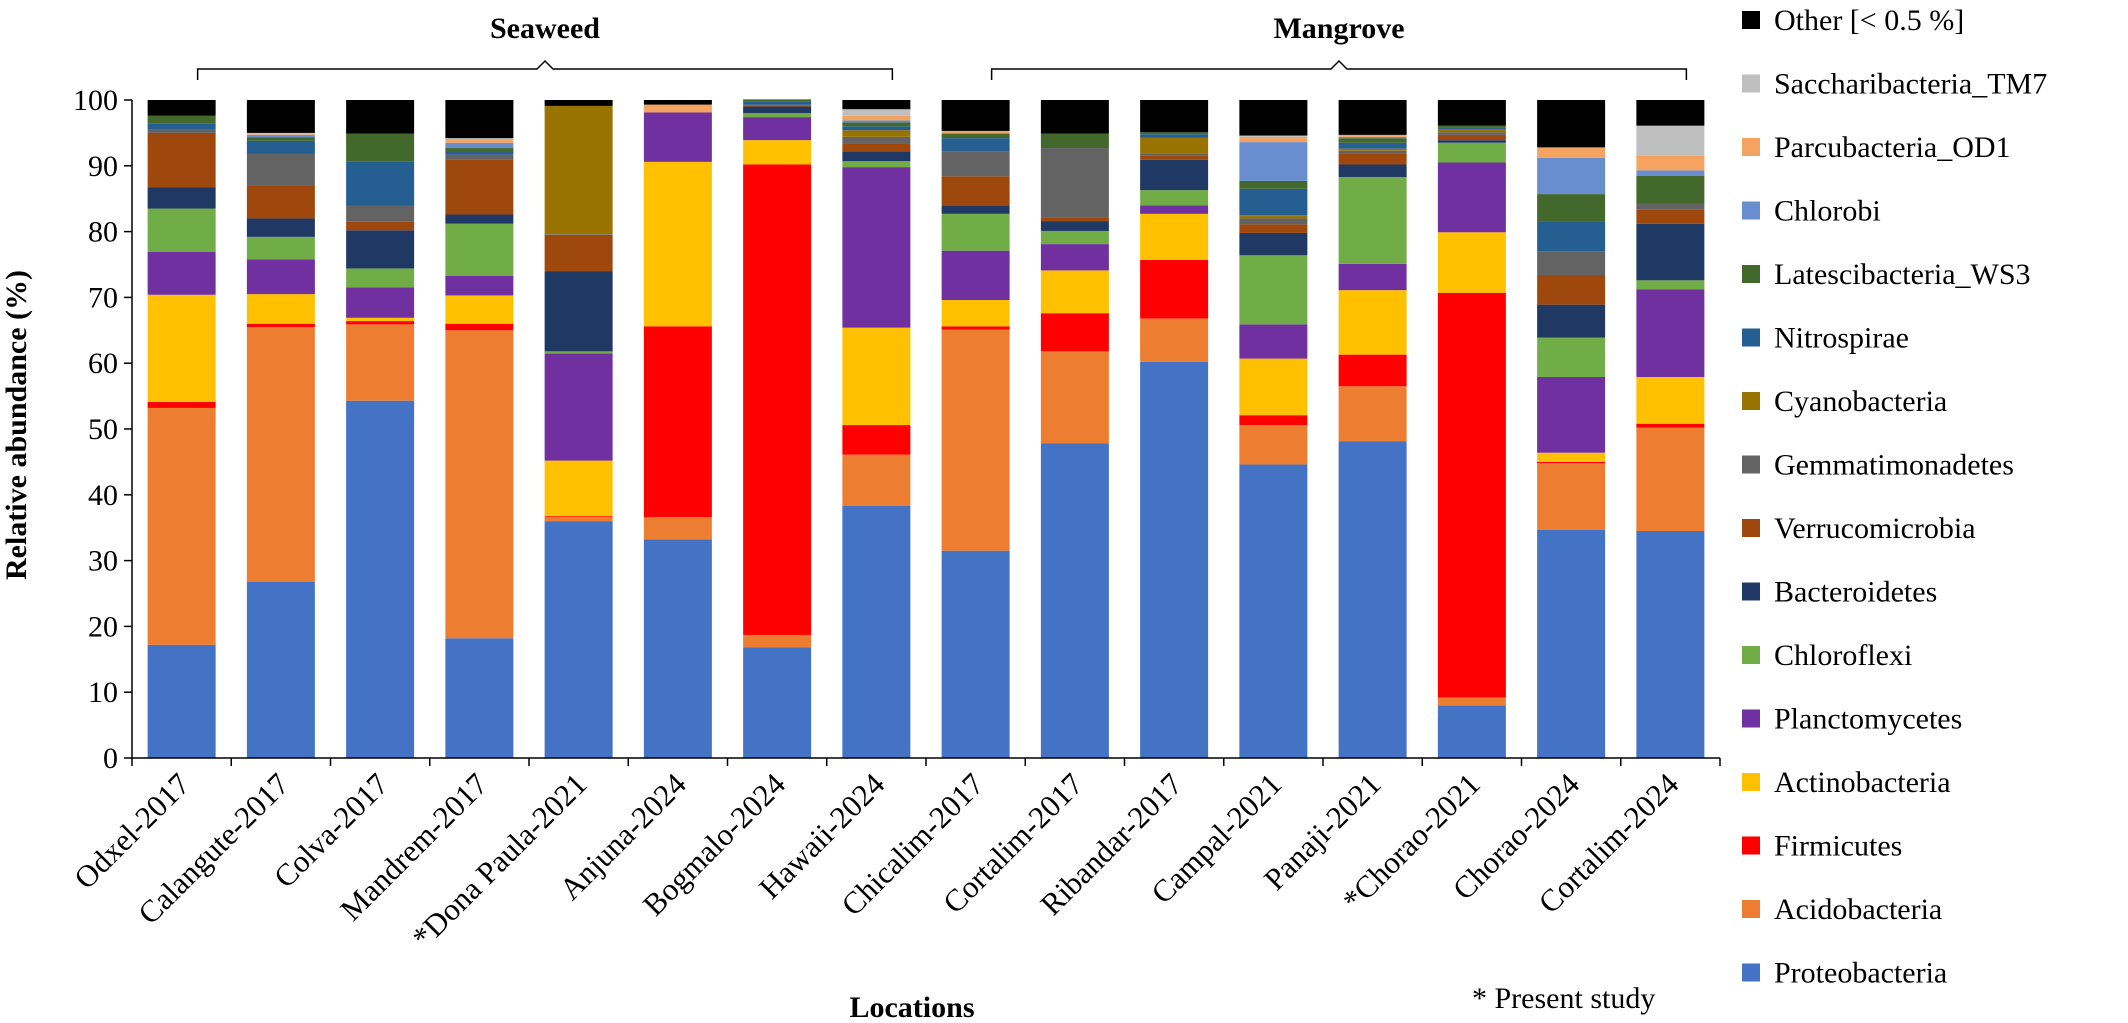 The height and width of the screenshot is (1023, 2128). Describe the element at coordinates (103, 429) in the screenshot. I see `y-axis: 0 10 20 30 40 50 60 70 80 90 100` at that location.